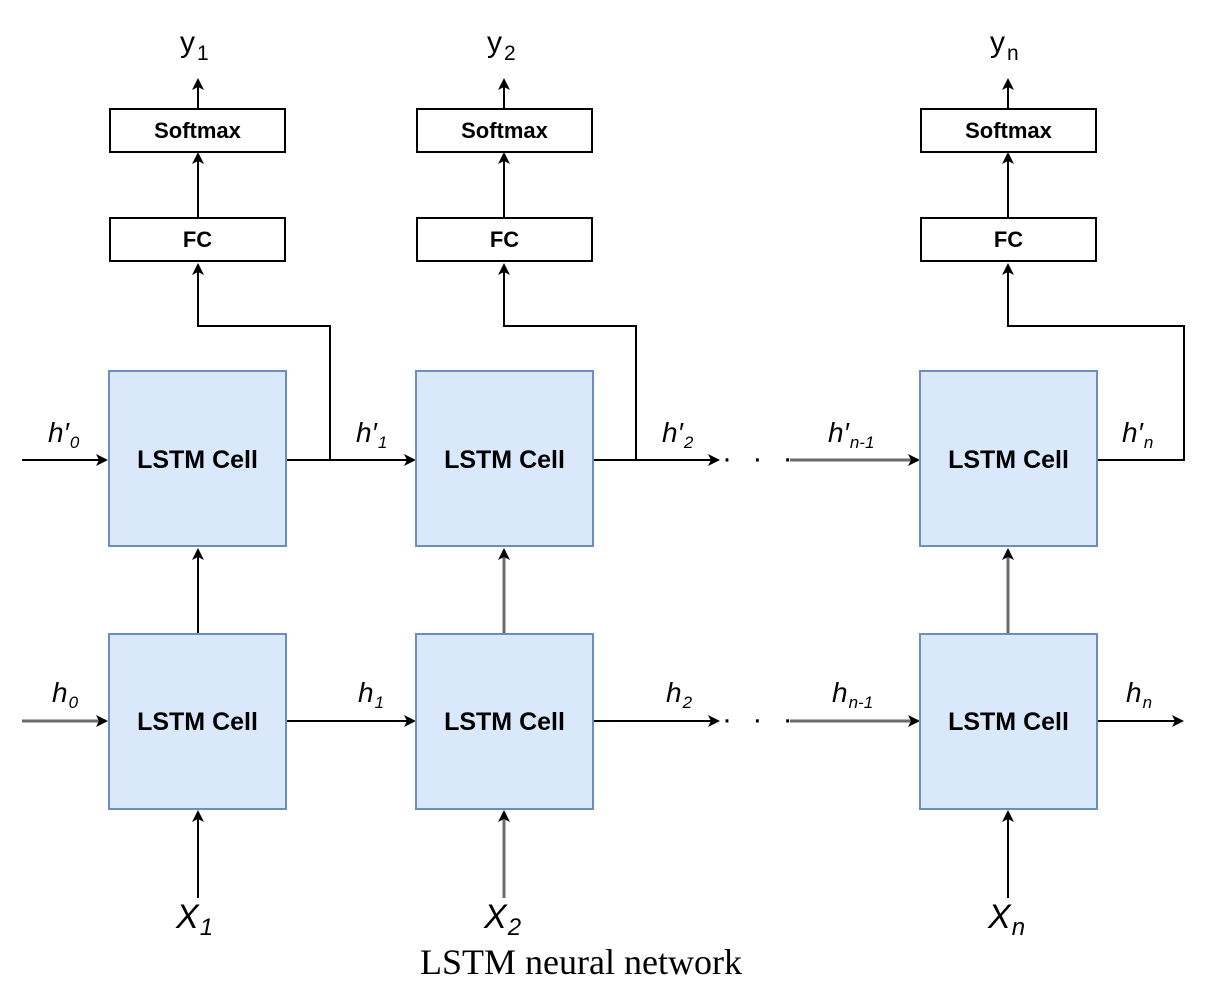 The width and height of the screenshot is (1208, 1004). What do you see at coordinates (501, 45) in the screenshot?
I see `output-label-2: y2` at bounding box center [501, 45].